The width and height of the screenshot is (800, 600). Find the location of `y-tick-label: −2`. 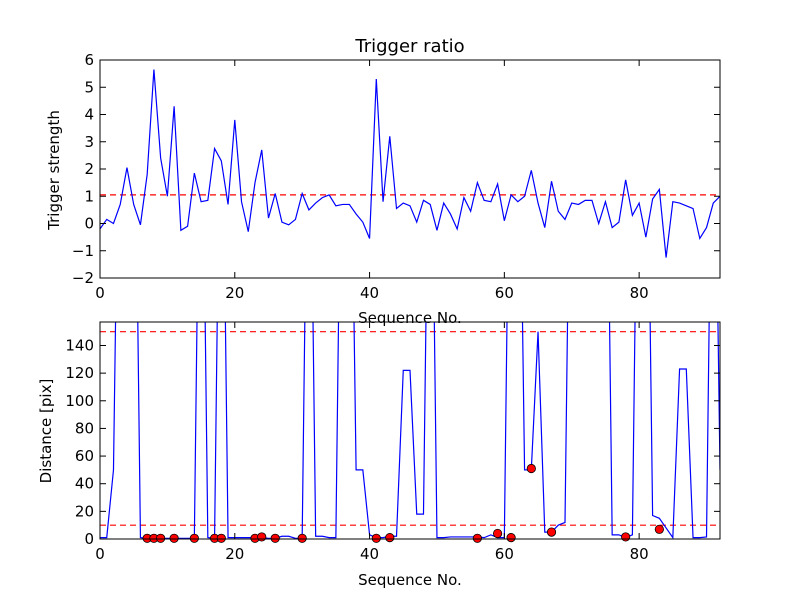

y-tick-label: −2 is located at coordinates (83, 278).